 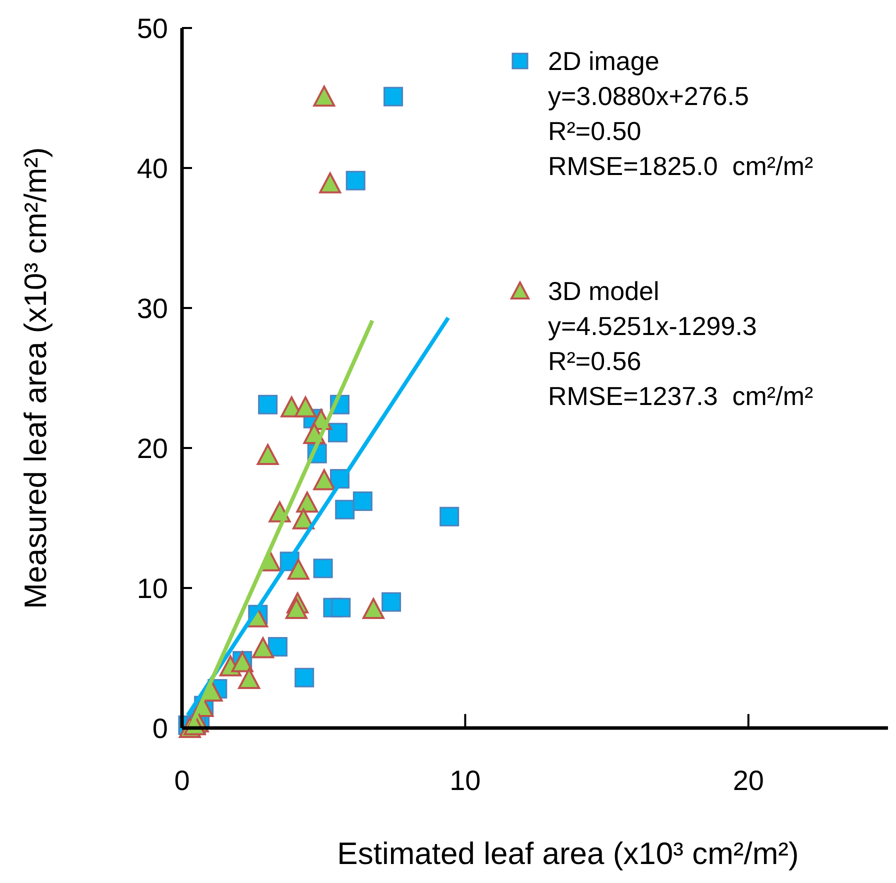 I want to click on x-tick-label: 0, so click(x=182, y=780).